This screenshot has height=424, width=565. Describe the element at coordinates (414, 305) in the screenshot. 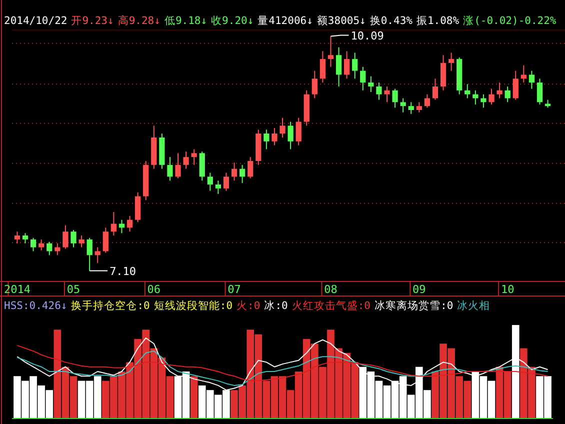

I see `text: 冰寒离场赏雪:0` at that location.